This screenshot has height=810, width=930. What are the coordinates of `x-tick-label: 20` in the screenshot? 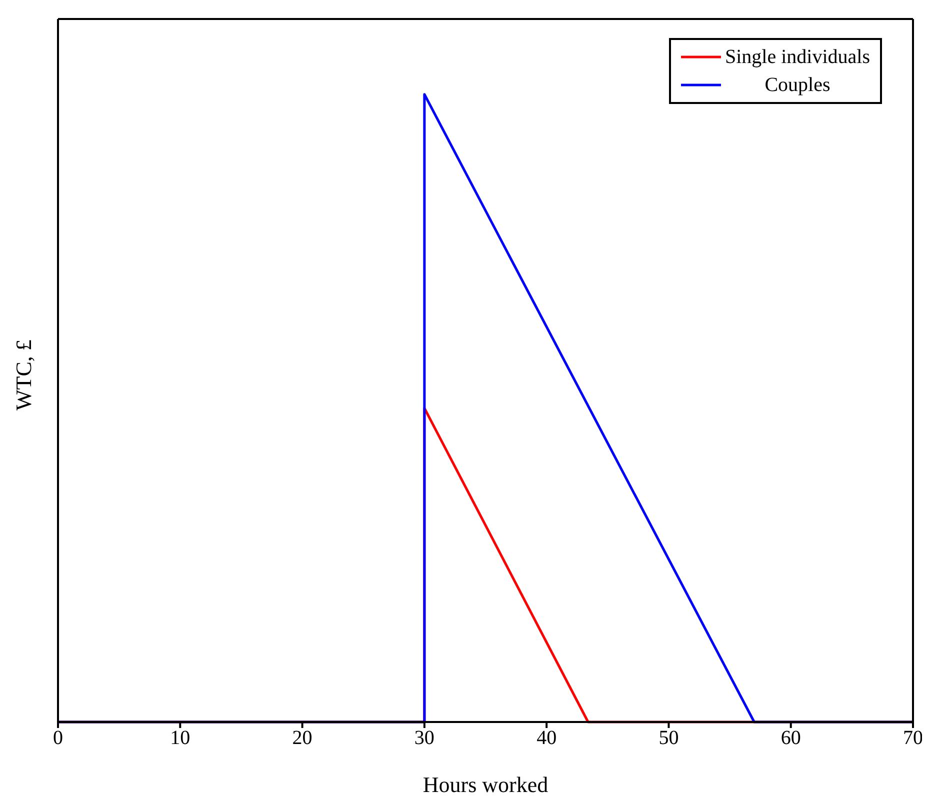 It's located at (302, 738).